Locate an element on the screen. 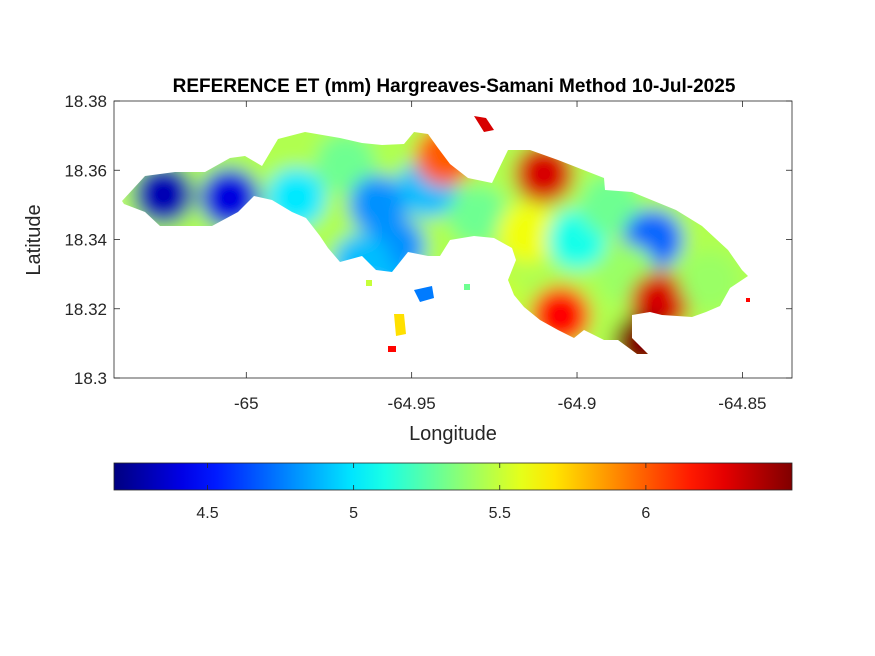 This screenshot has height=656, width=875. colorbar: 4.5 5 5.5 6 is located at coordinates (453, 492).